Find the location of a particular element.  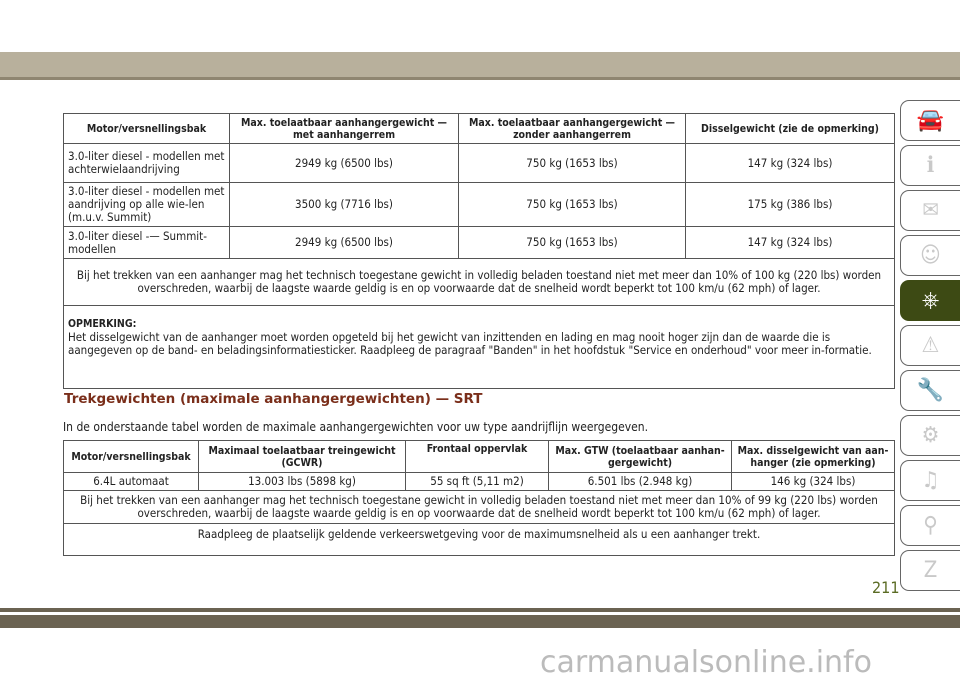

chapter-tabs: 🚘 ℹ ✉ ☺ ⎈ ⚠ 🔧 ⚙ ♫ ⚲ Z is located at coordinates (930, 347).